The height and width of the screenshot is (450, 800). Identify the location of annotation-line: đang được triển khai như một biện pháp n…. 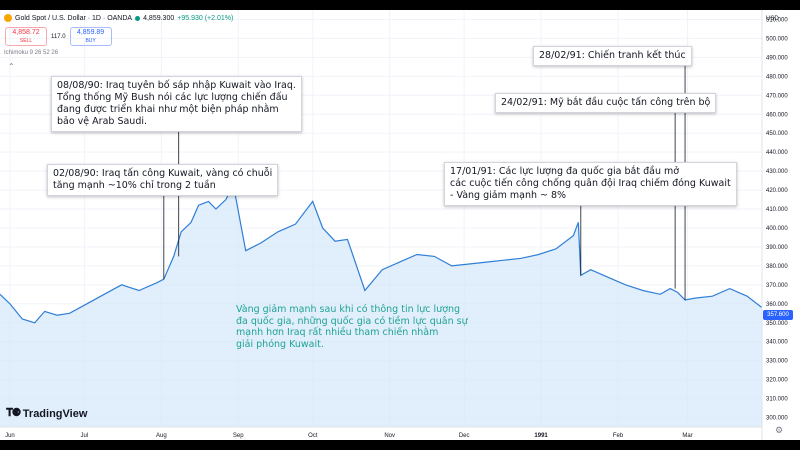
(168, 109).